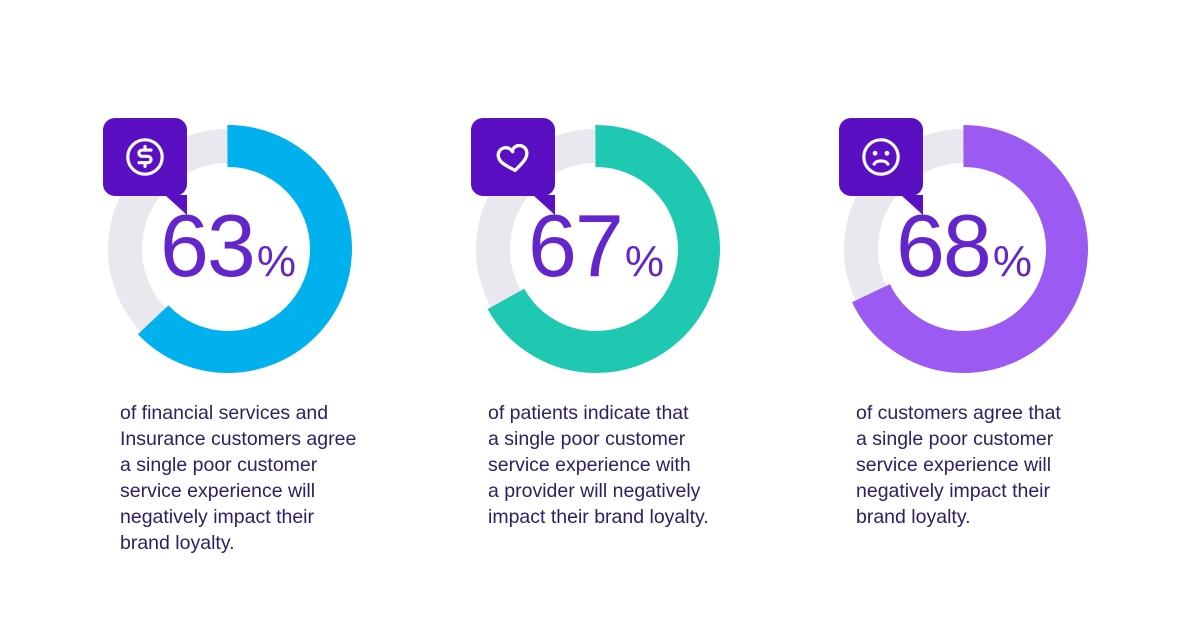 The height and width of the screenshot is (628, 1200). I want to click on donut-chart-customers: 68%, so click(963, 245).